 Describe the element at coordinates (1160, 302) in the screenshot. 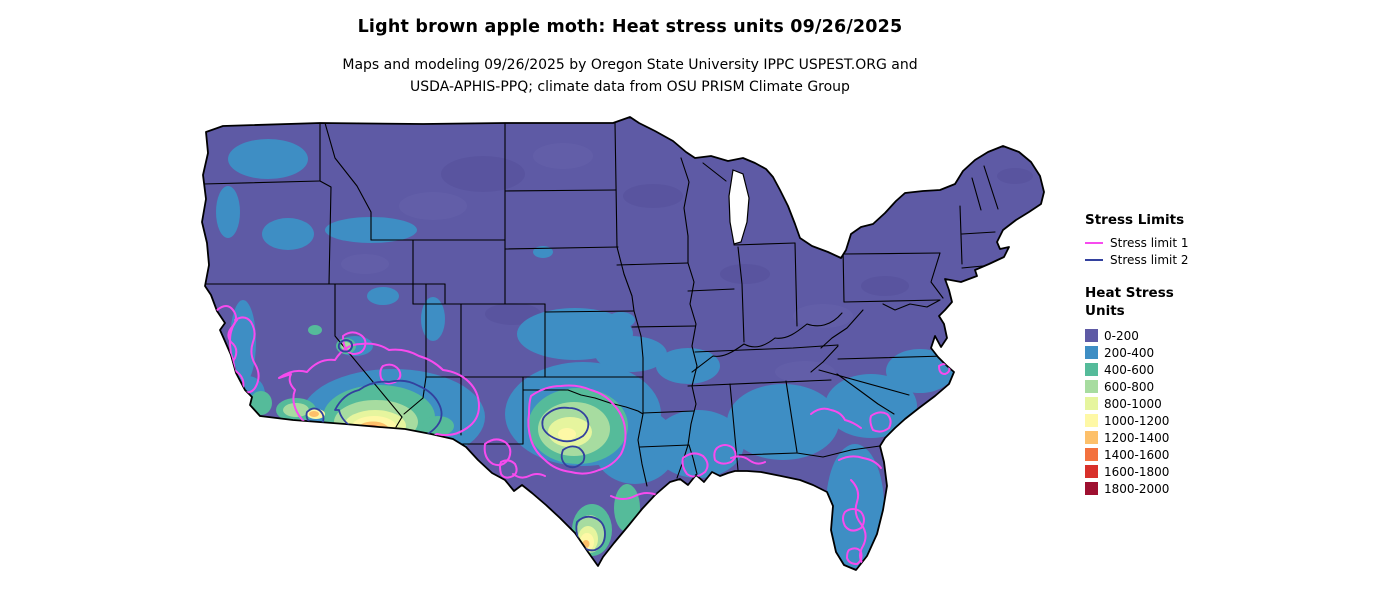

I see `heat-stress-units-legend-title: Heat Stress Units` at that location.